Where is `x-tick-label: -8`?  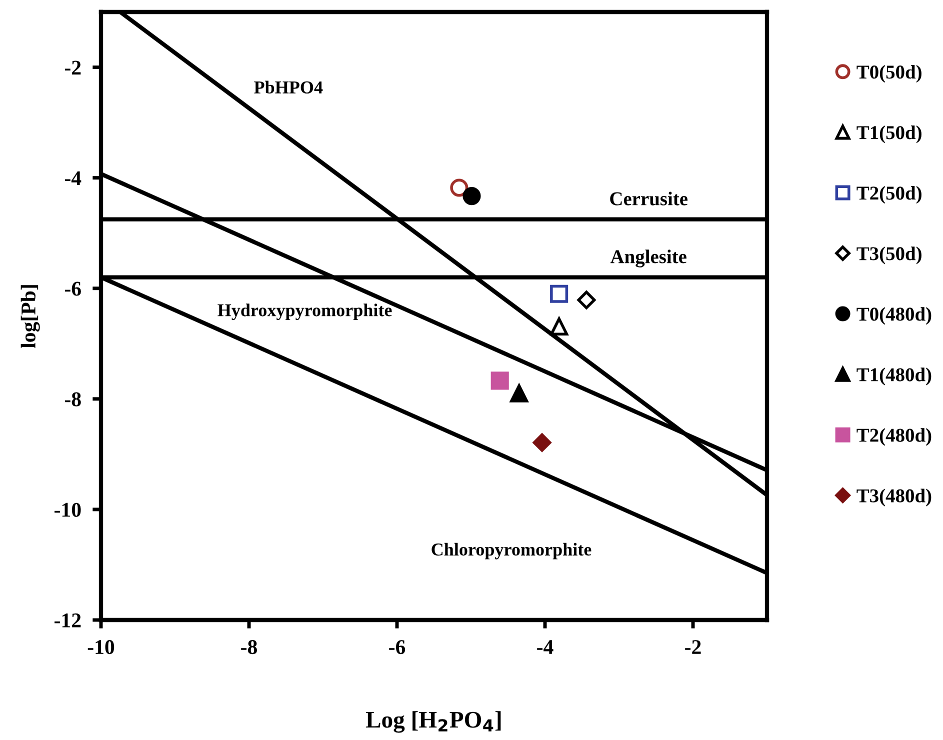 x-tick-label: -8 is located at coordinates (249, 647).